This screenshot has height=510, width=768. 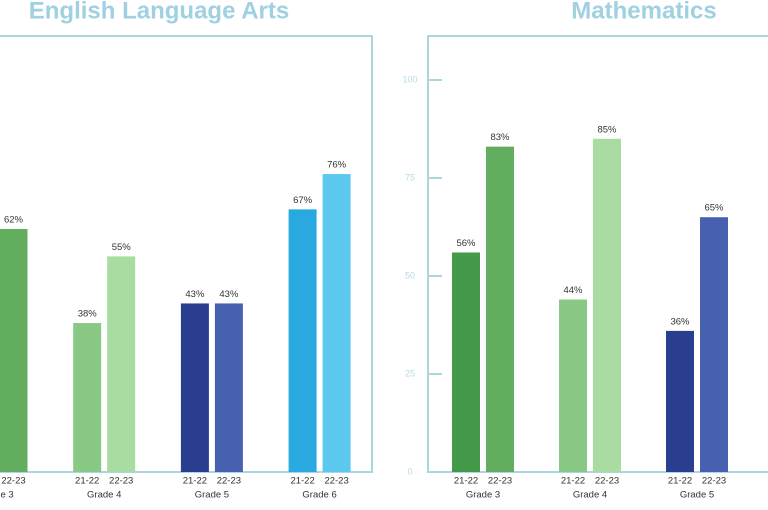 I want to click on value-label: 65%, so click(x=714, y=208).